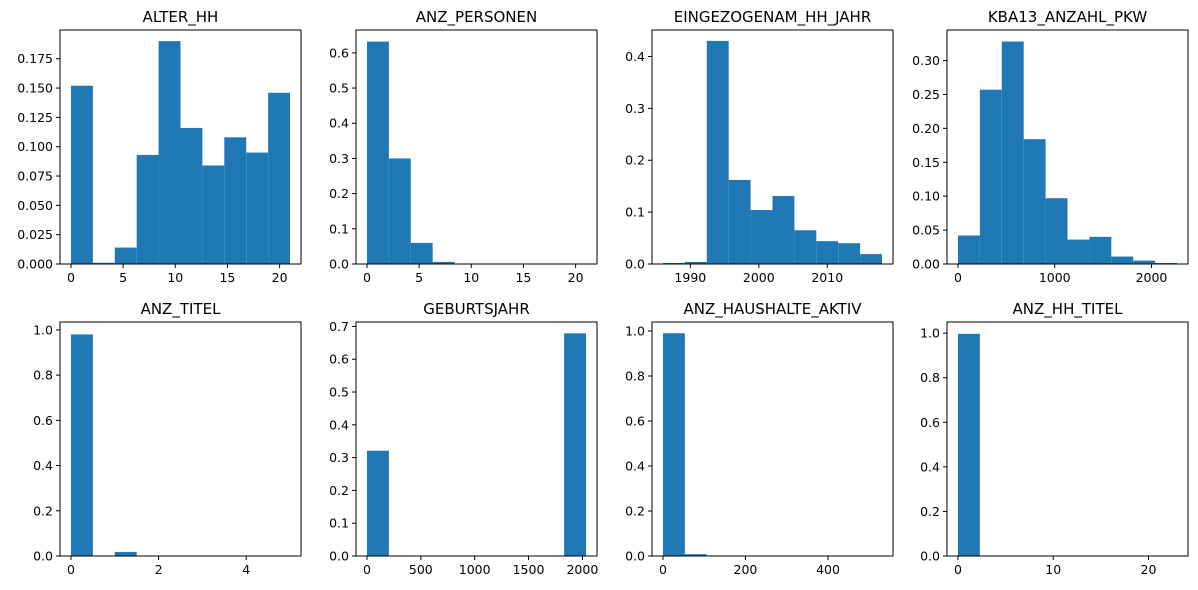 This screenshot has height=590, width=1198. What do you see at coordinates (926, 230) in the screenshot?
I see `y-tick-label: 0.05` at bounding box center [926, 230].